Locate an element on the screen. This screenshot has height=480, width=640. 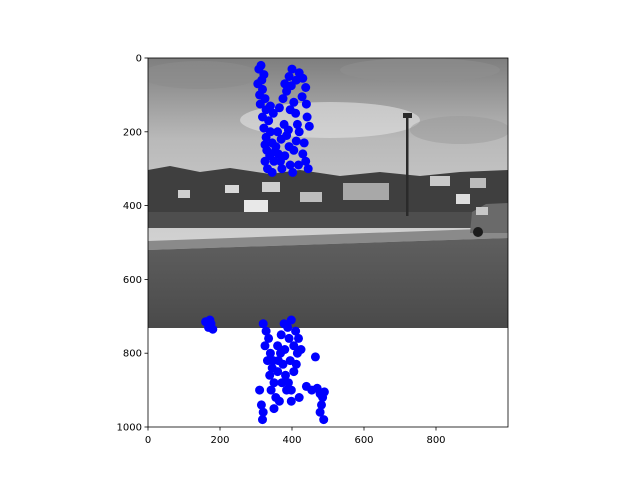
y-tick-label: 800 is located at coordinates (132, 354).